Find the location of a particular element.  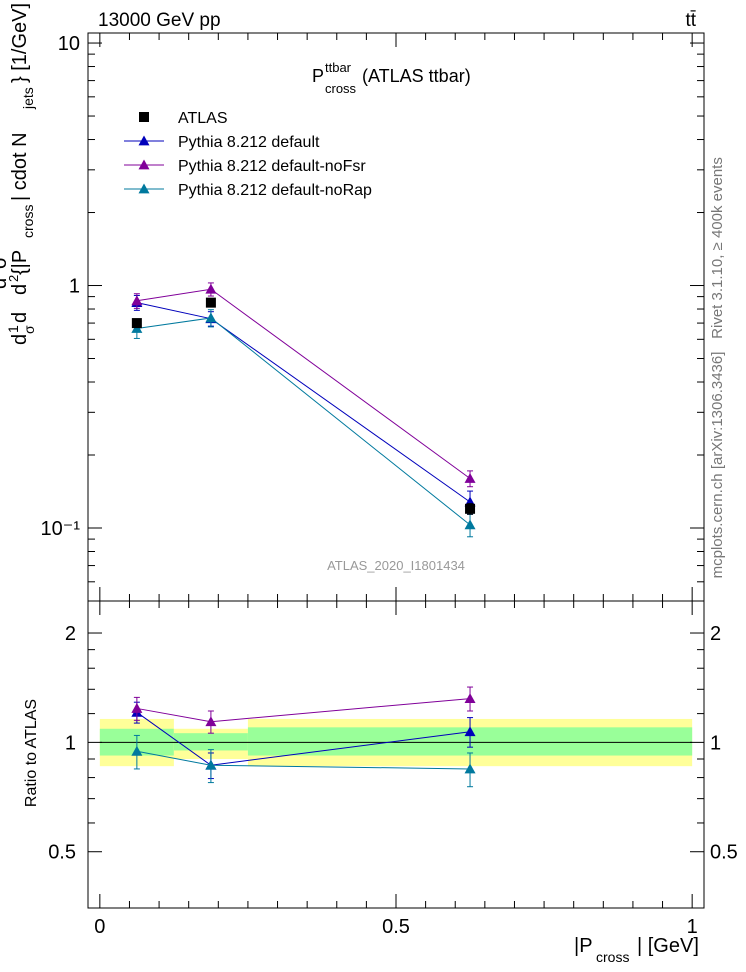

y-tick-label: 10⁻¹ is located at coordinates (61, 529).